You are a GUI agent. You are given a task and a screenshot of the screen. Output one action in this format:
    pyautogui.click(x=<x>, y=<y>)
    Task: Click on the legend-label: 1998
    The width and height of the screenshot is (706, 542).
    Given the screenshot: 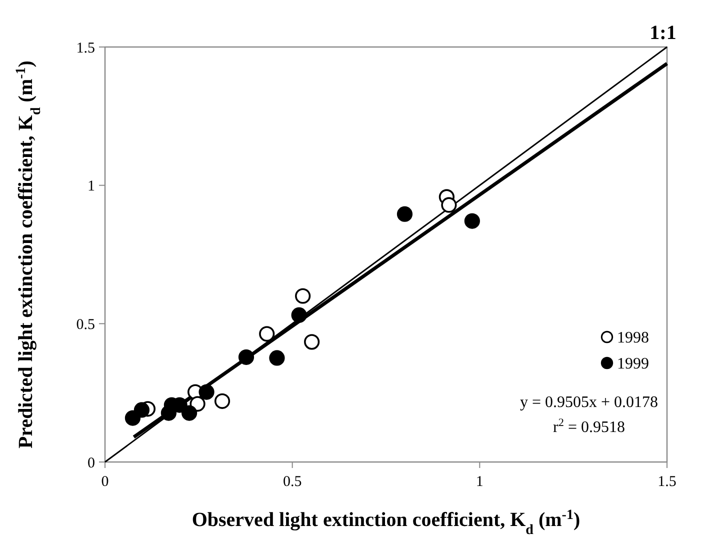 What is the action you would take?
    pyautogui.click(x=633, y=338)
    